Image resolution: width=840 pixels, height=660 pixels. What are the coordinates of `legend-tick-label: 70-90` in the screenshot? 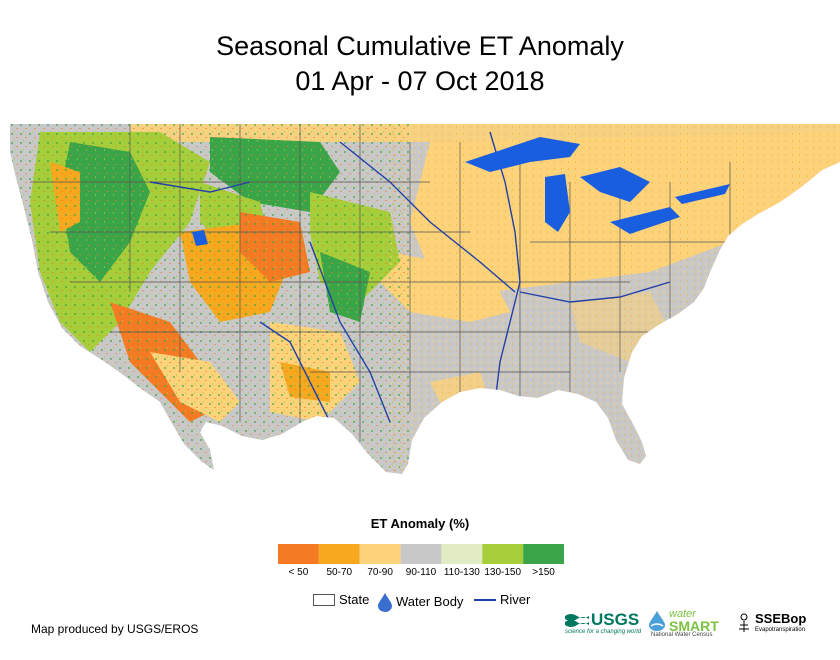 It's located at (380, 572).